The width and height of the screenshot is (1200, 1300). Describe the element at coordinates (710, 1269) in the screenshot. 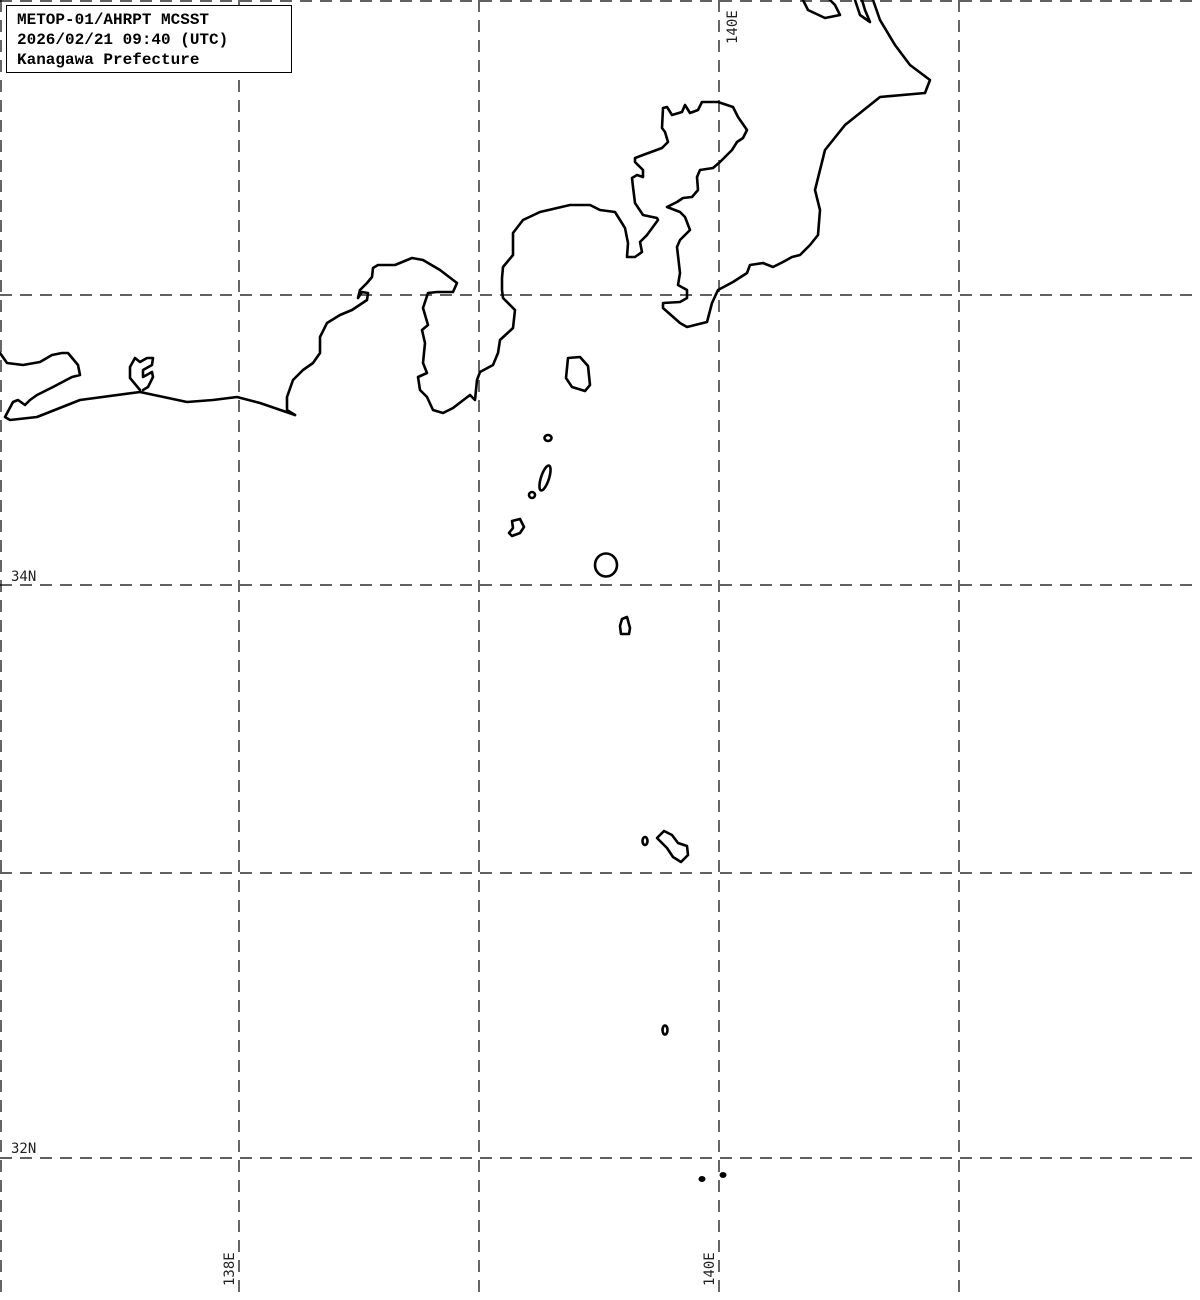

I see `longitude-label-140e-bottom: 140E` at that location.